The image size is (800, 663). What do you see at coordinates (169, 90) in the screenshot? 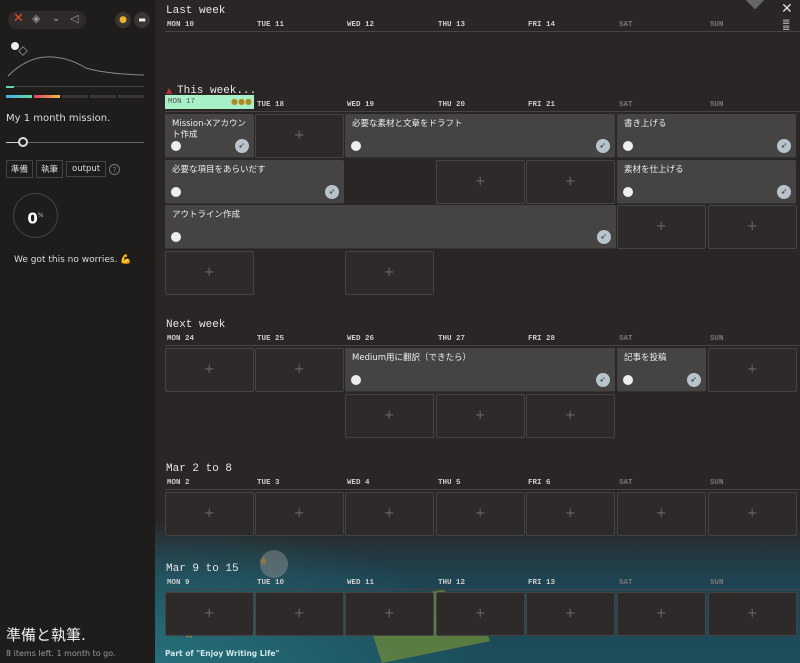
I see `pin-icon: ▲` at bounding box center [169, 90].